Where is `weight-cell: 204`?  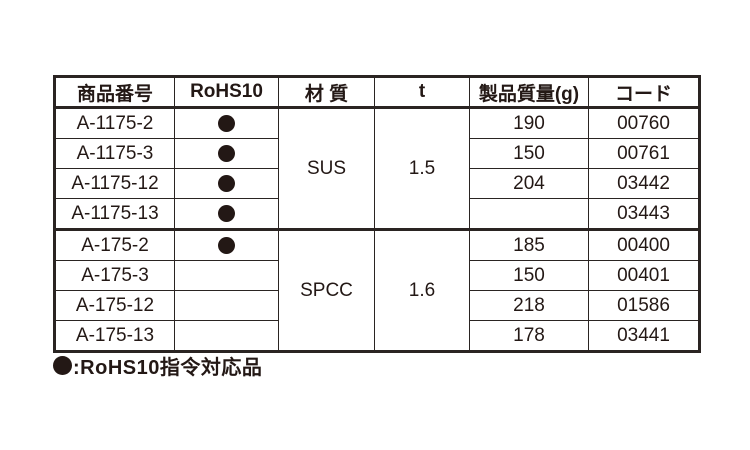 weight-cell: 204 is located at coordinates (529, 183).